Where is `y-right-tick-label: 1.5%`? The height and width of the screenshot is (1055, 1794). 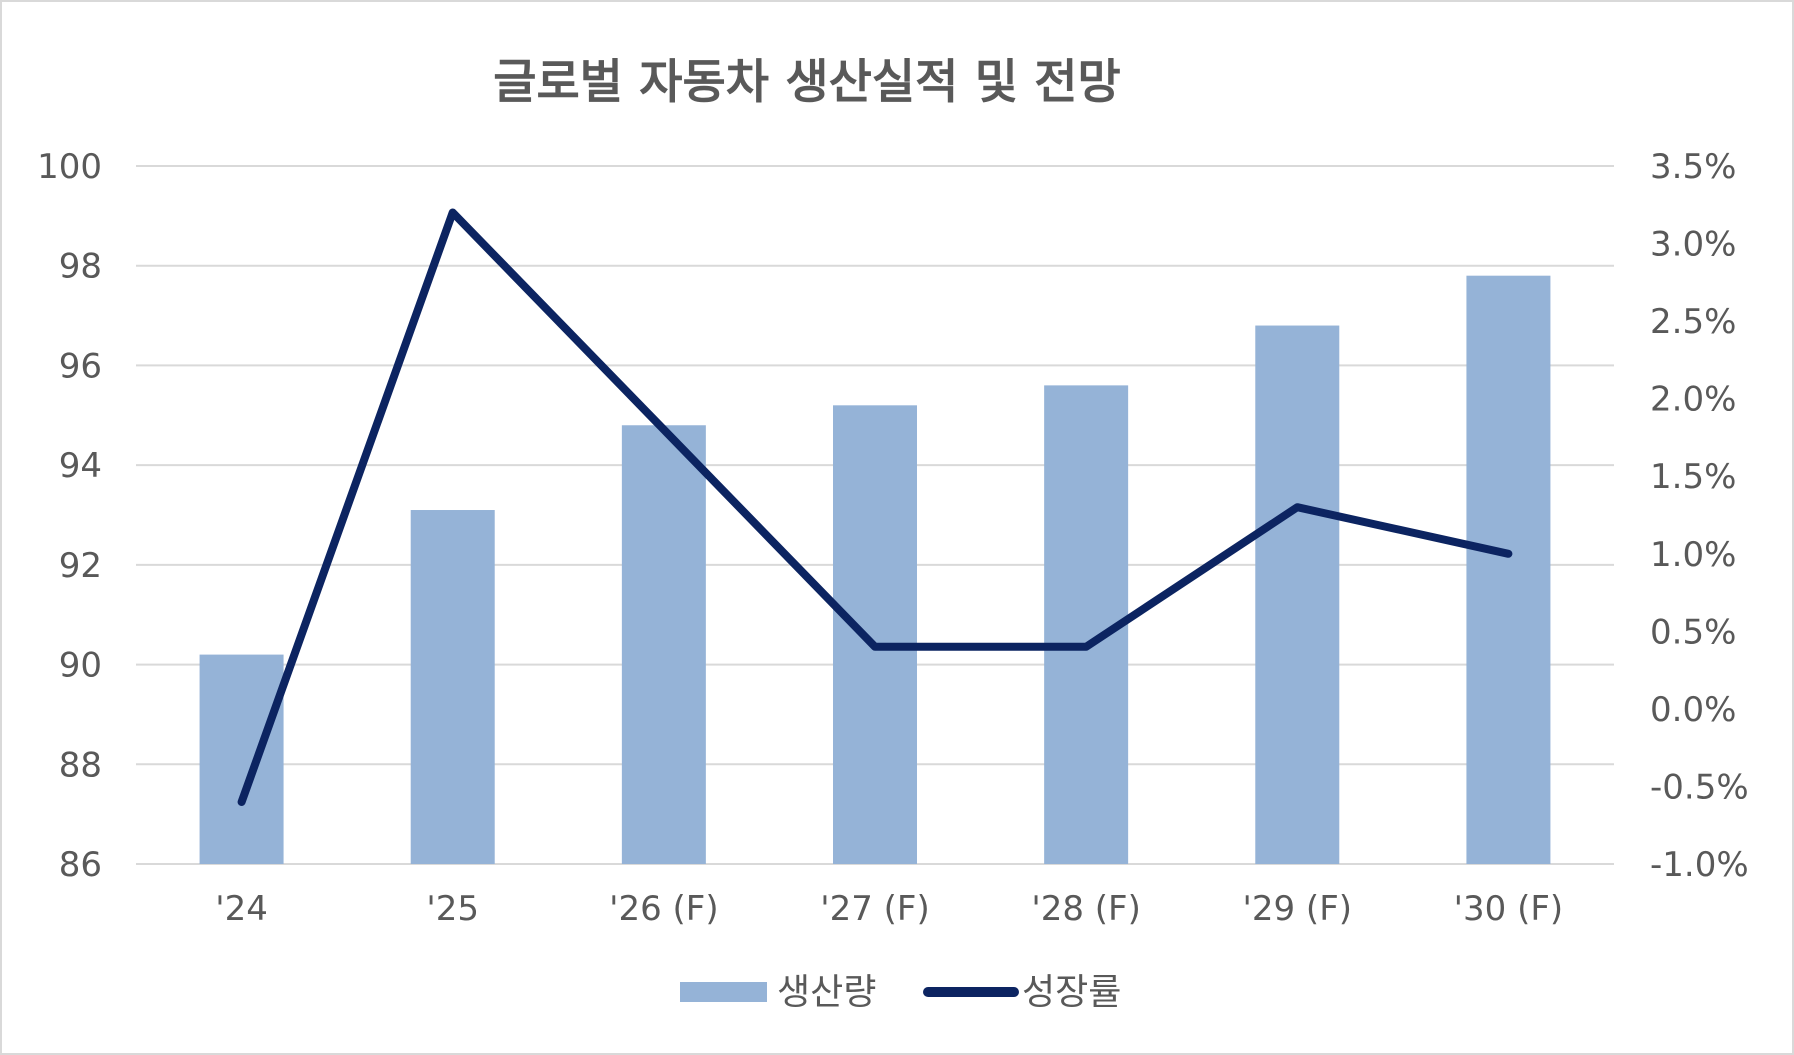 y-right-tick-label: 1.5% is located at coordinates (1693, 477).